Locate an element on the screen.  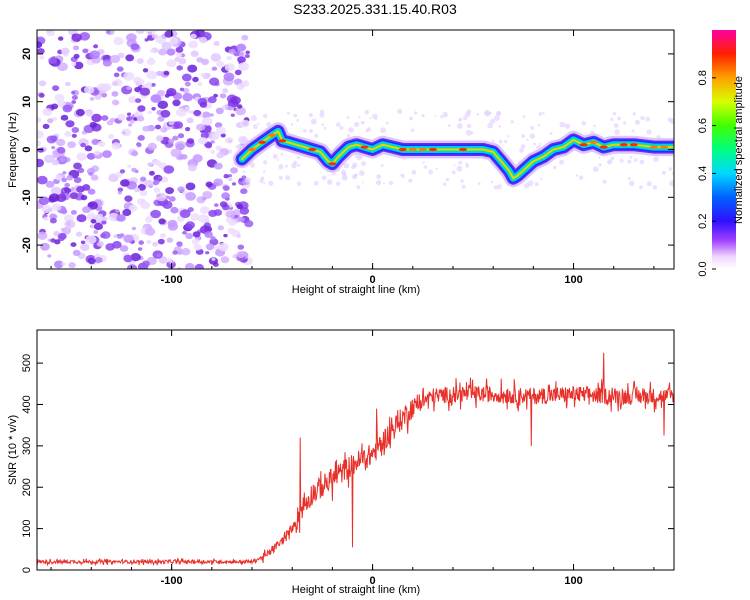
chart-title: S233.2025.331.15.40.R03 is located at coordinates (375, 9).